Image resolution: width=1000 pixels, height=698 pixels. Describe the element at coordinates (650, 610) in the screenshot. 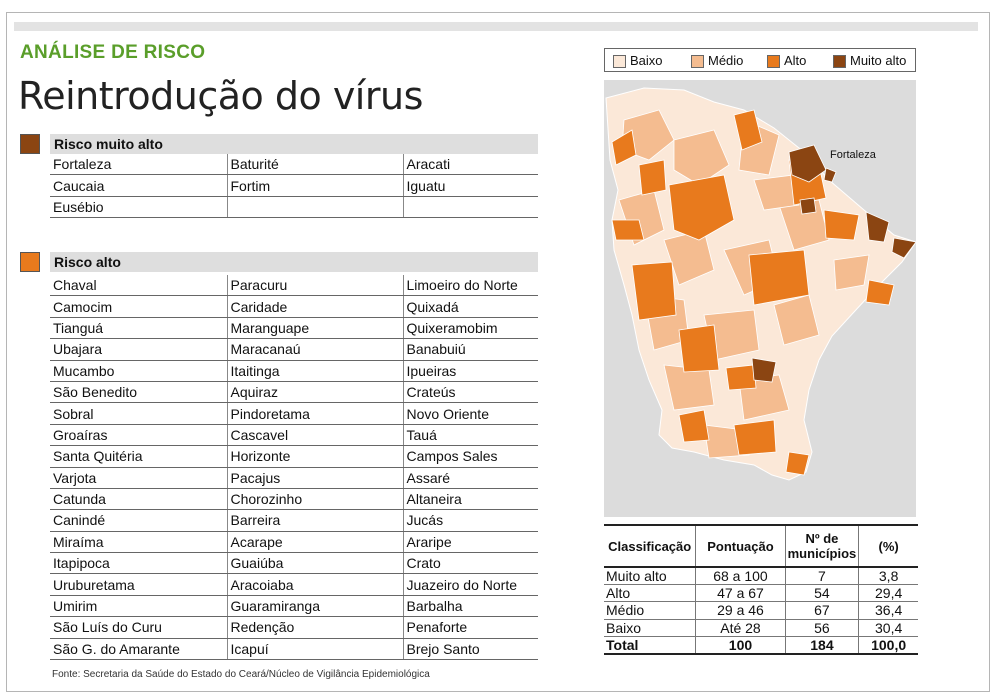

I see `stats-cell: Médio` at that location.